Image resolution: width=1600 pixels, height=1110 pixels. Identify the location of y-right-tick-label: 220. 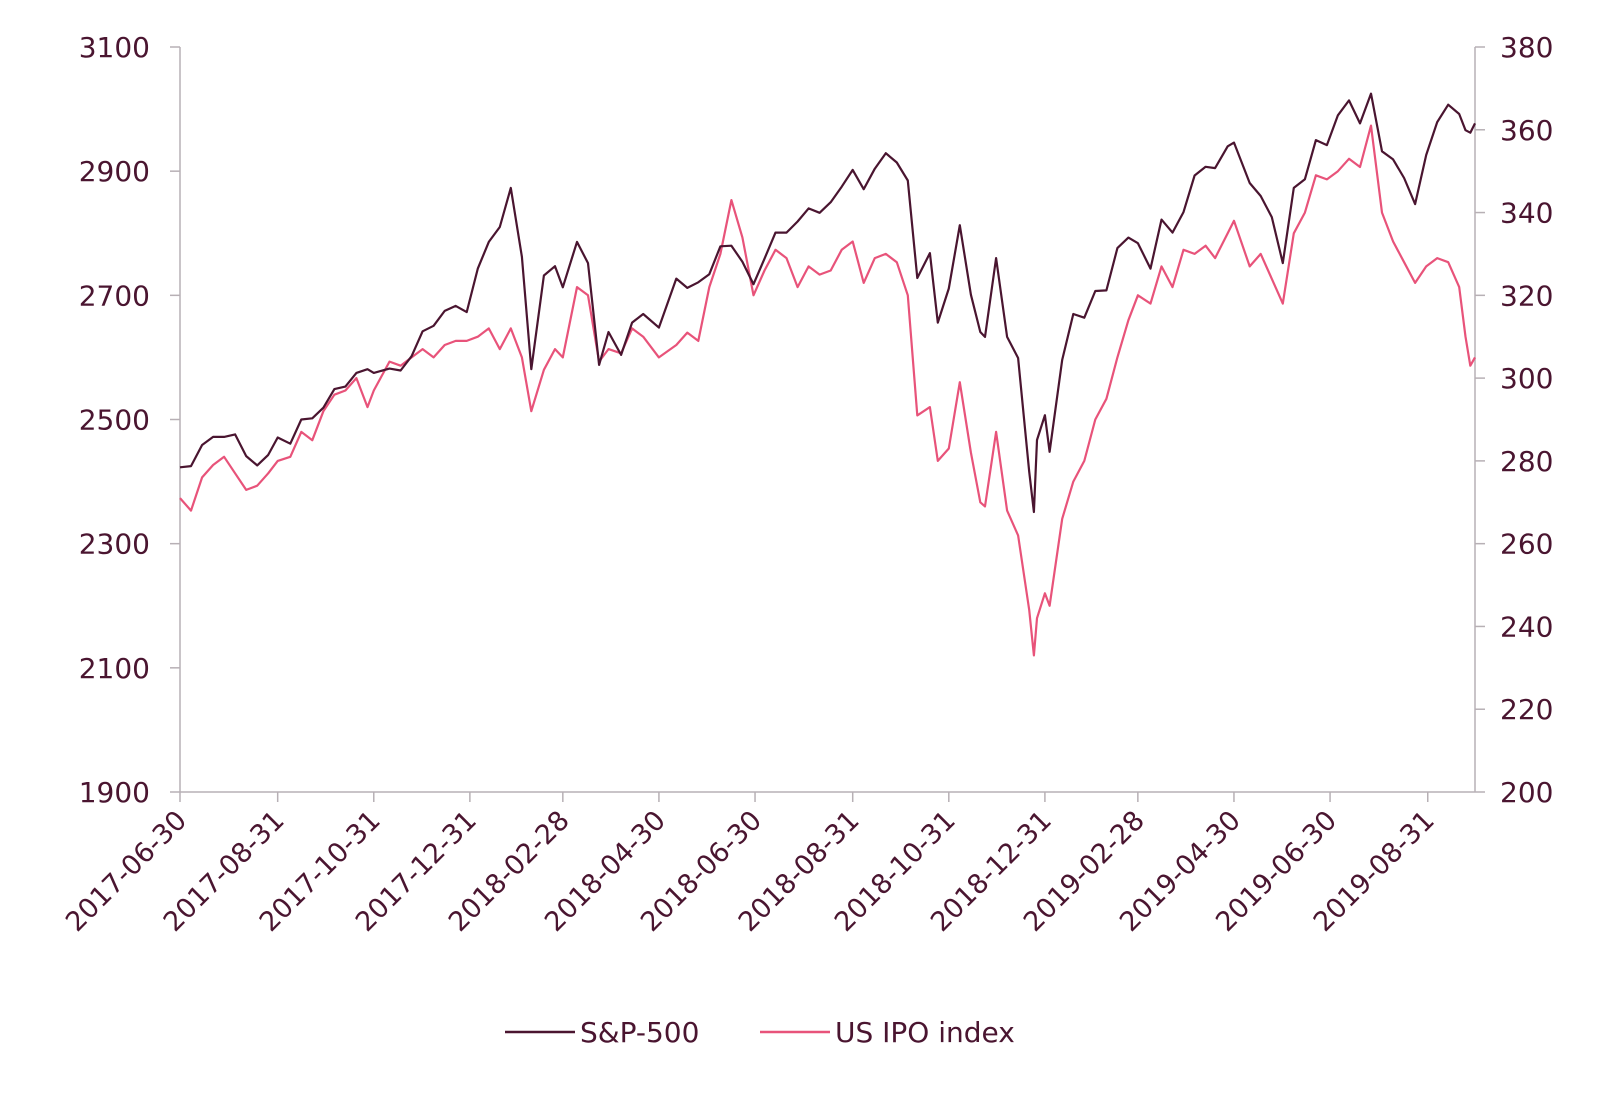
(1526, 709).